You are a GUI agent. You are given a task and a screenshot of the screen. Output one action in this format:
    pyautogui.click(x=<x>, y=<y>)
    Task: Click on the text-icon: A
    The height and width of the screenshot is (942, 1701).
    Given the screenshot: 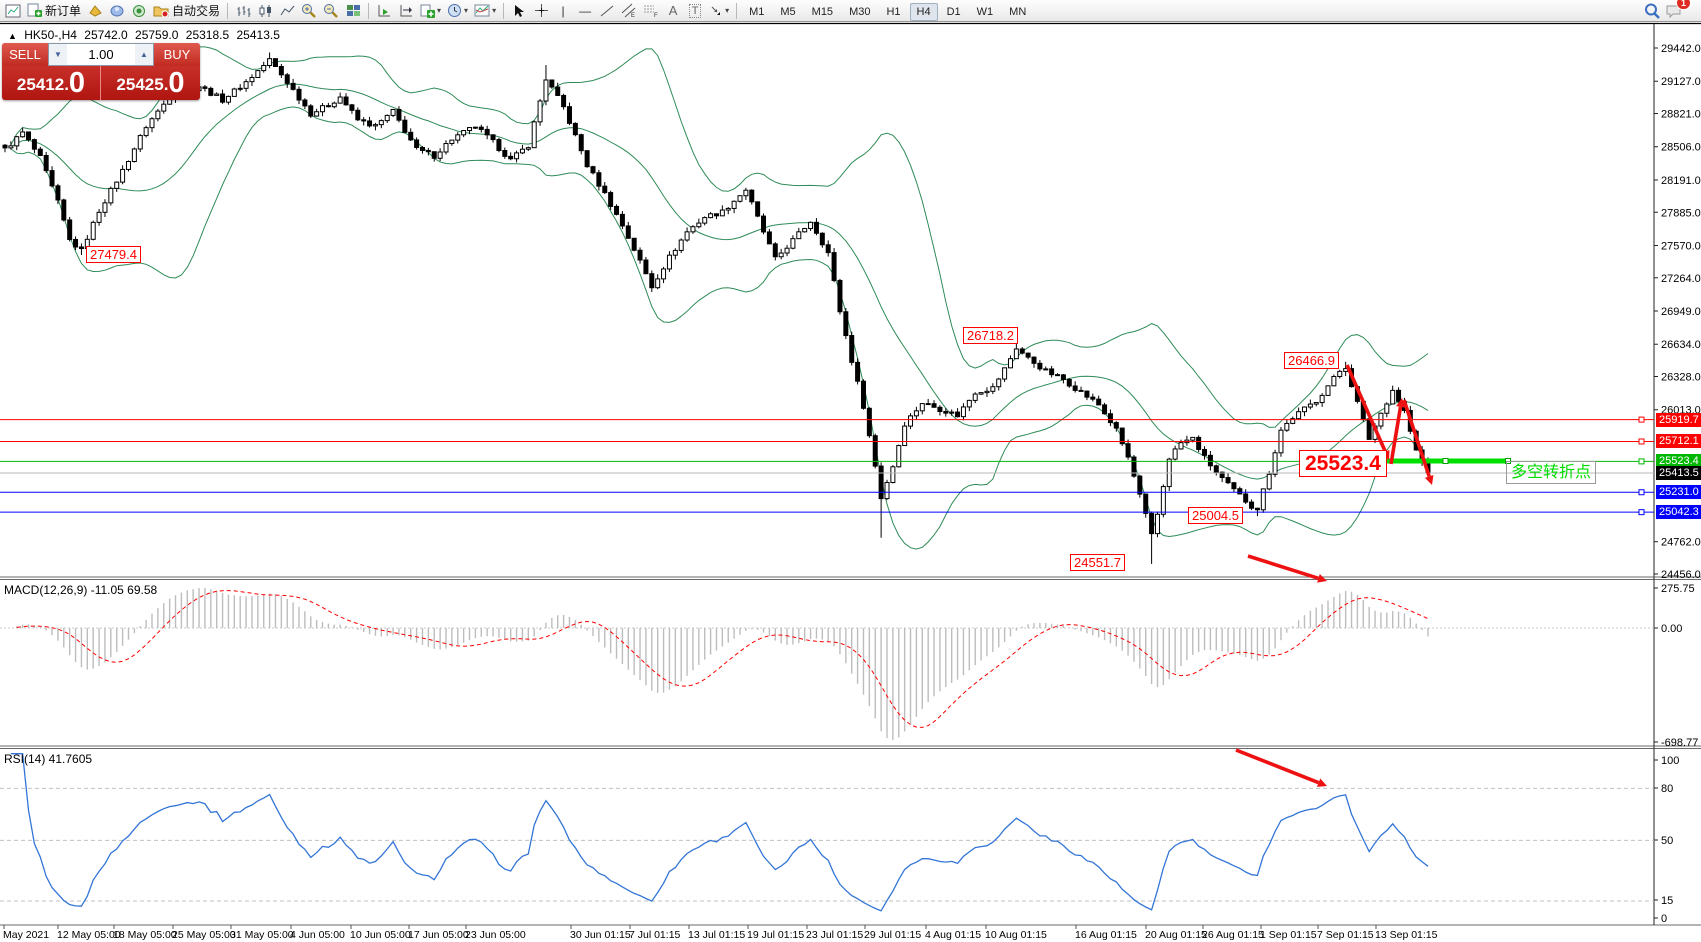 What is the action you would take?
    pyautogui.click(x=673, y=10)
    